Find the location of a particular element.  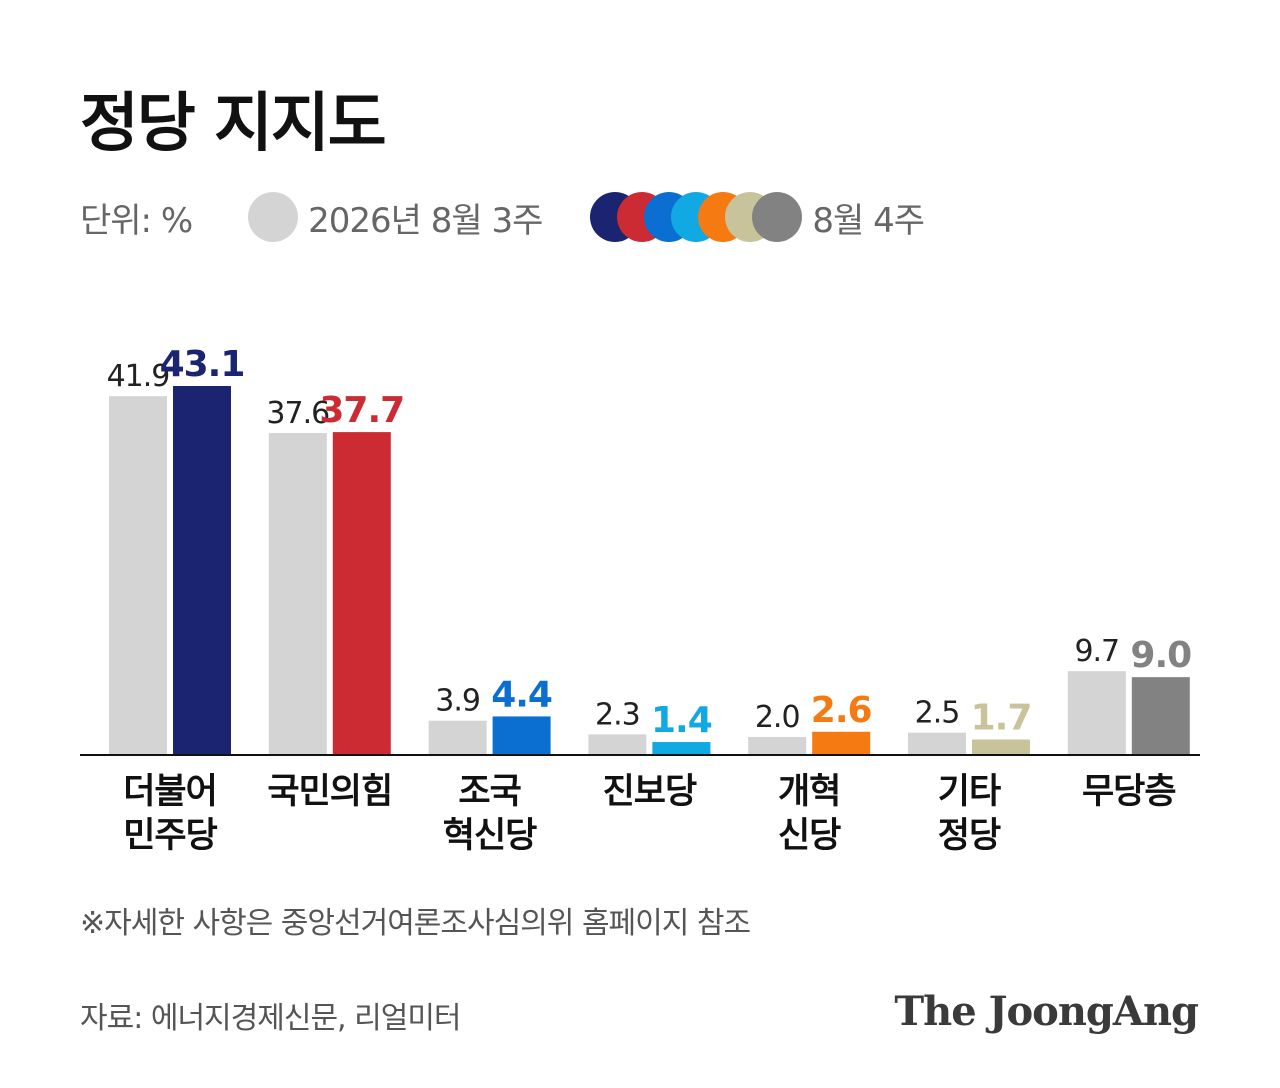

legend-current-label: 8월 4주 is located at coordinates (868, 220).